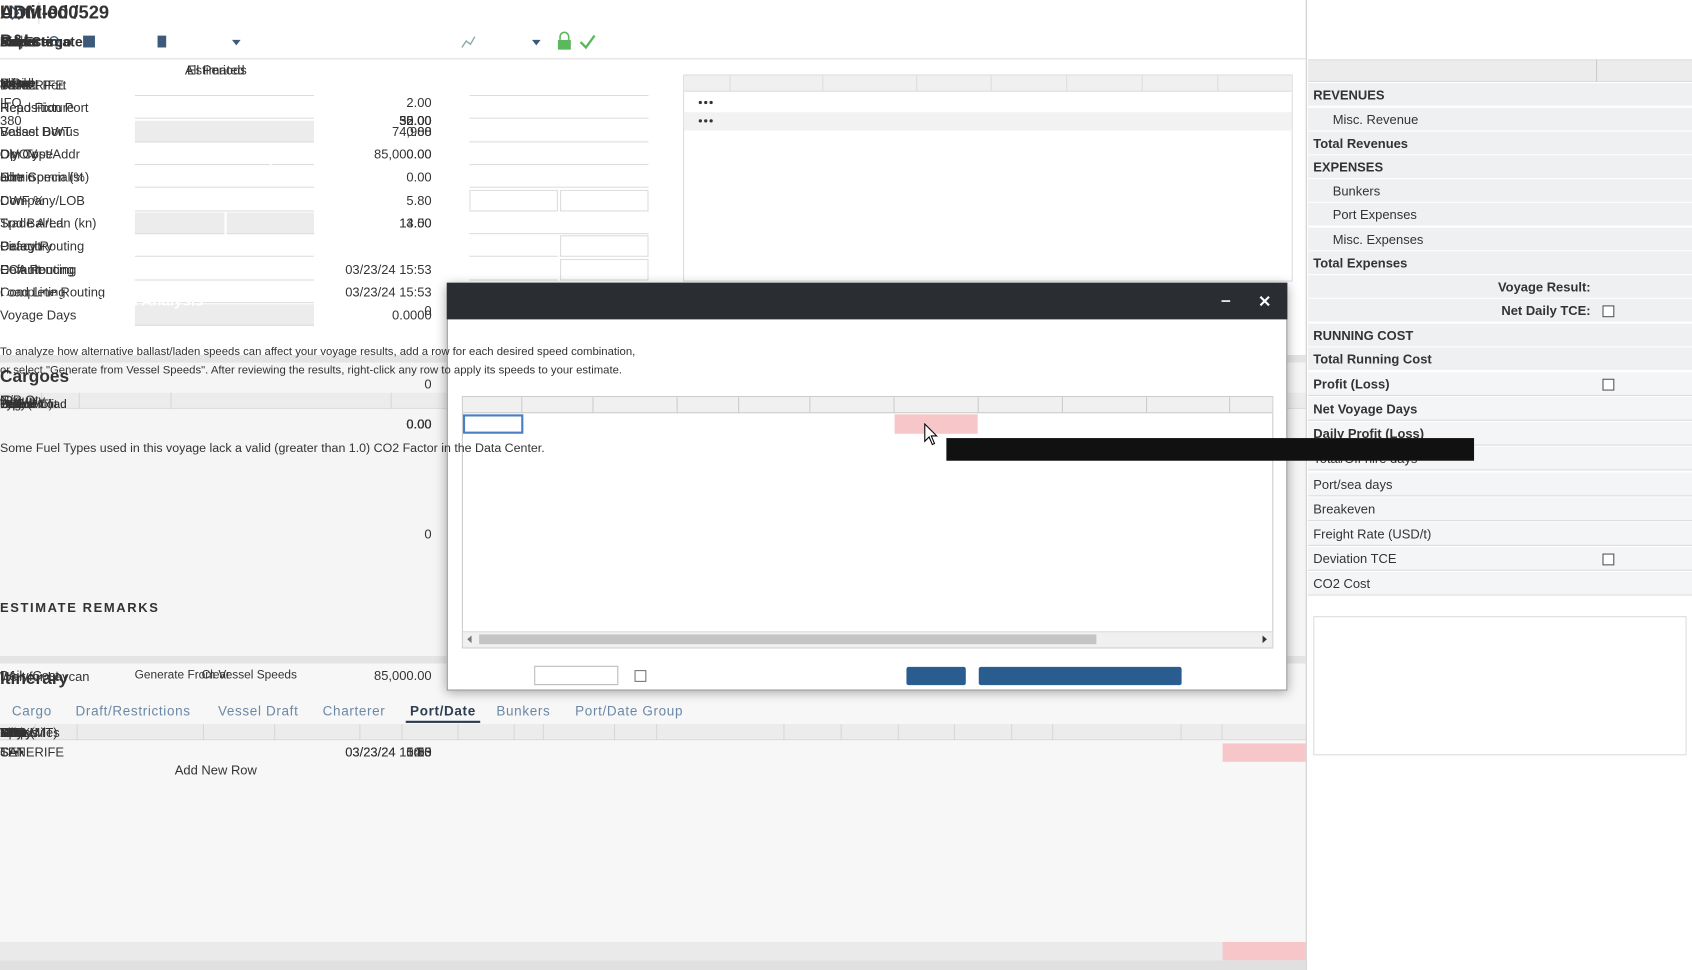 The height and width of the screenshot is (970, 1692). What do you see at coordinates (38, 315) in the screenshot?
I see `field-label: Voyage Days` at bounding box center [38, 315].